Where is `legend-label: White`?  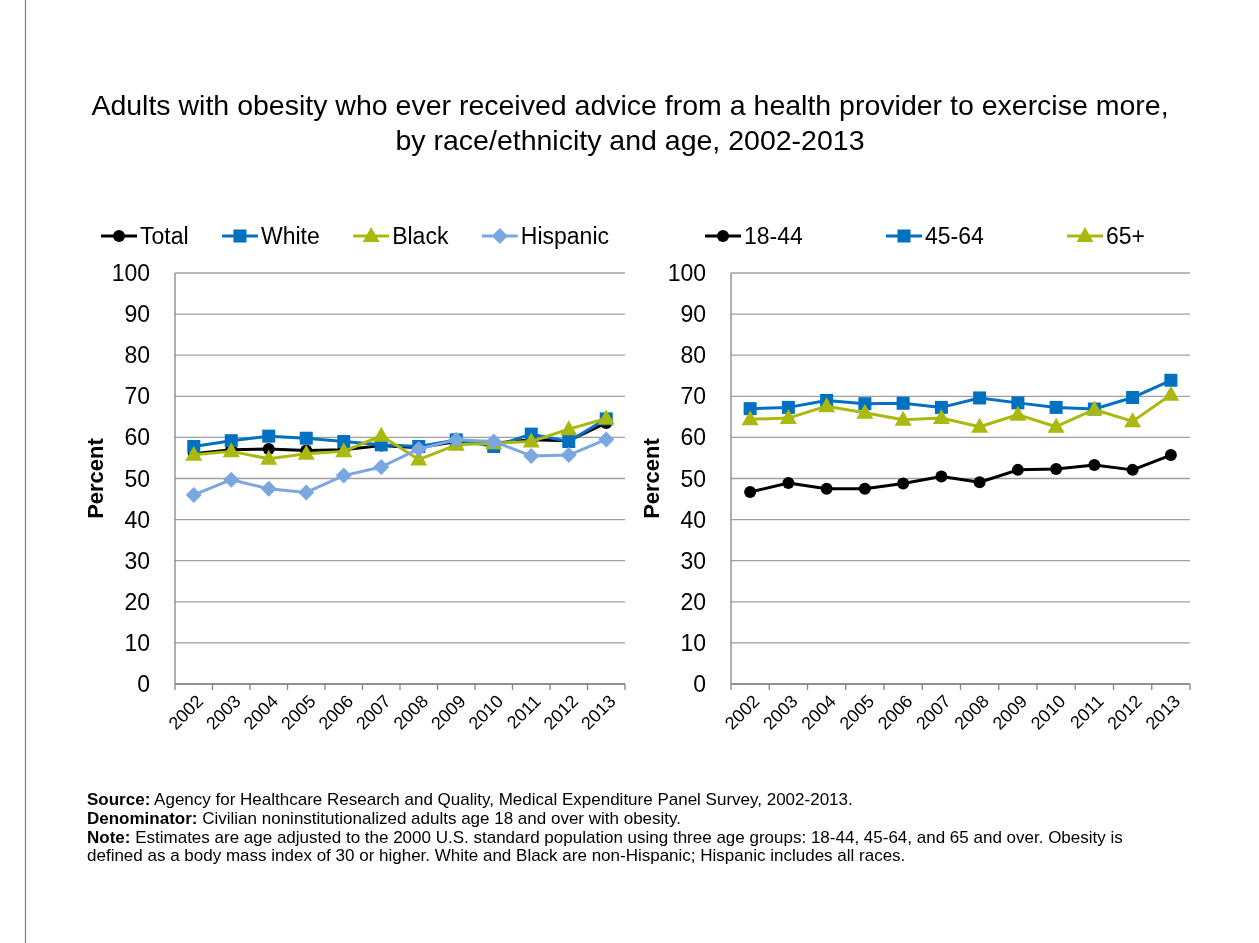
legend-label: White is located at coordinates (290, 236).